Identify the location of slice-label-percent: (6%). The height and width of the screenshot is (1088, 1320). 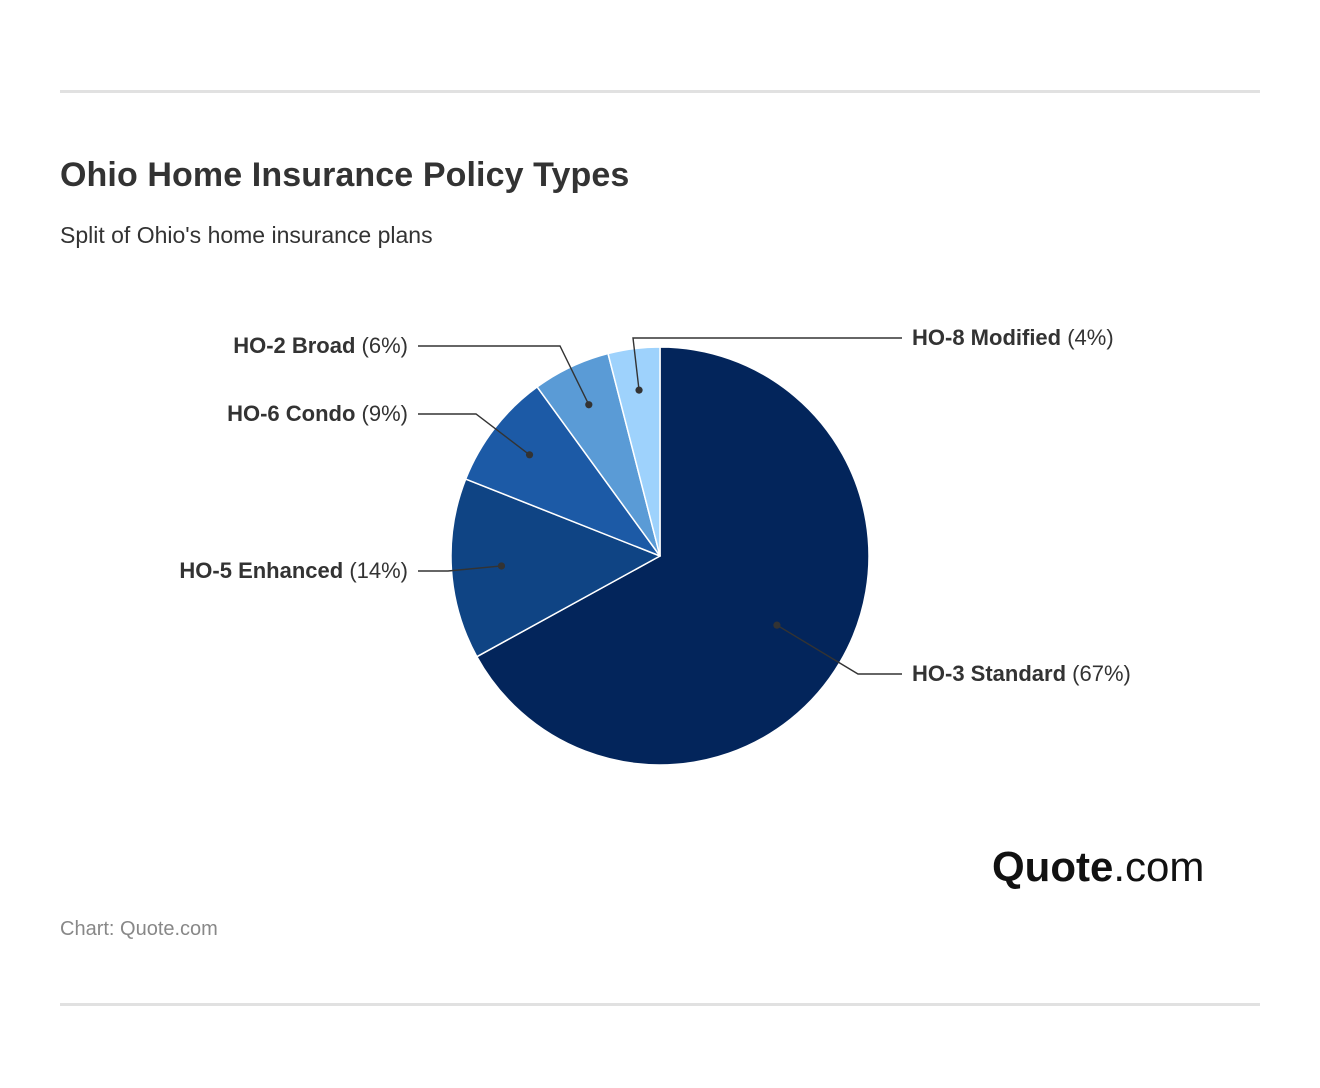
(381, 345).